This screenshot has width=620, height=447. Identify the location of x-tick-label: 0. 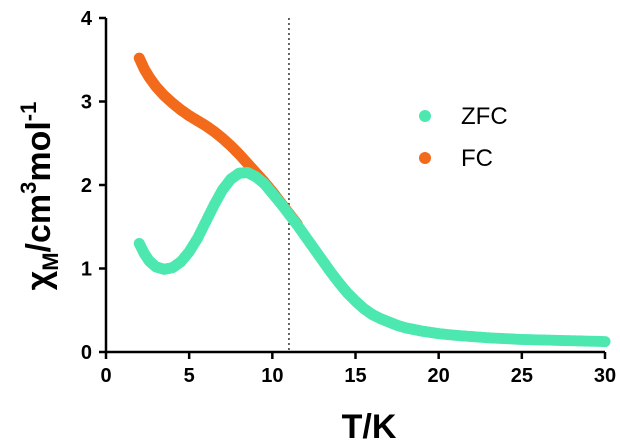
(105, 376).